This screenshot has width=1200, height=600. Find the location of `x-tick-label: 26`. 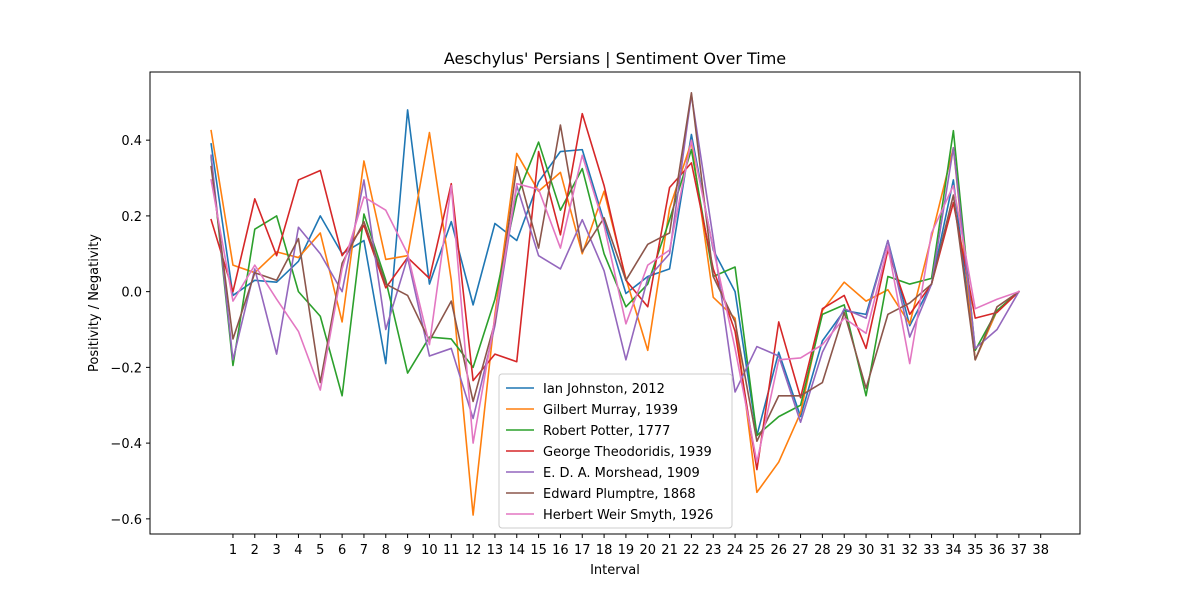

x-tick-label: 26 is located at coordinates (778, 550).